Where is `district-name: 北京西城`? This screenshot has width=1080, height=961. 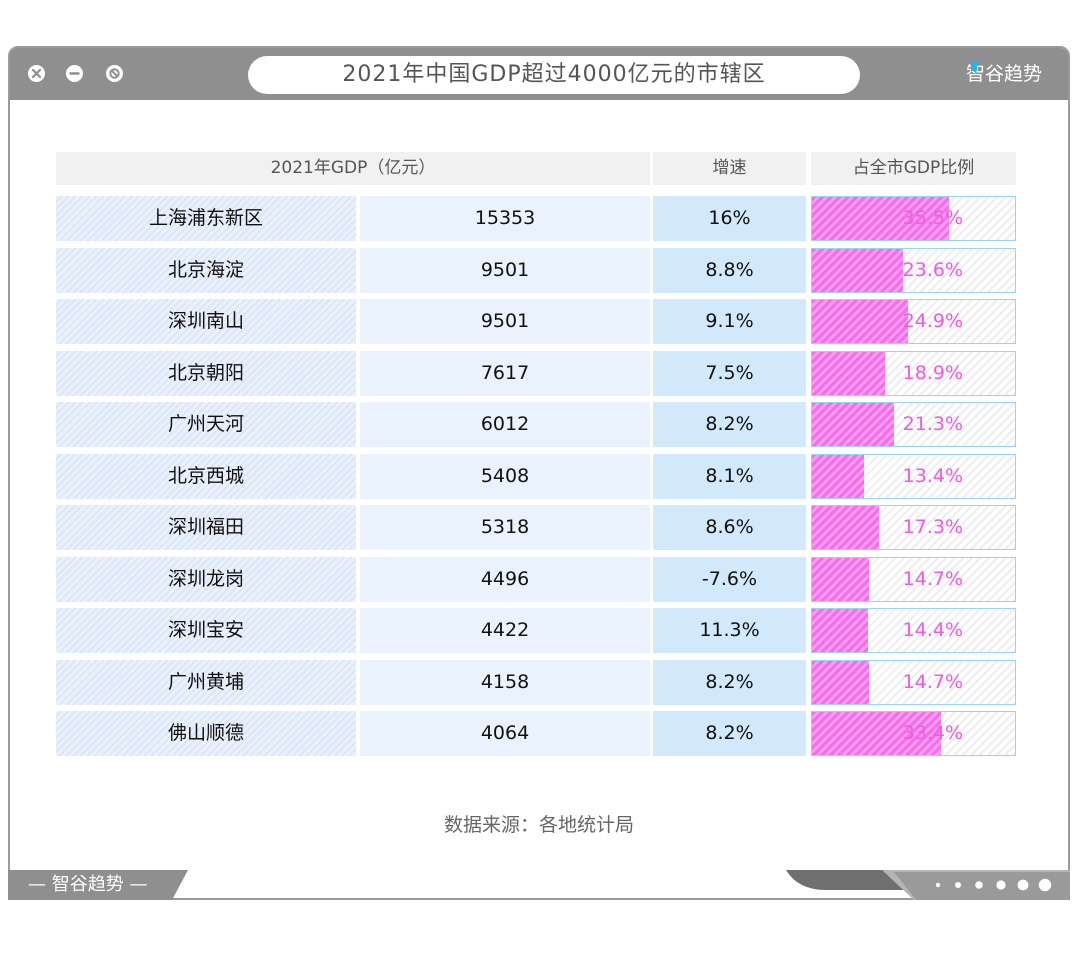 district-name: 北京西城 is located at coordinates (206, 476).